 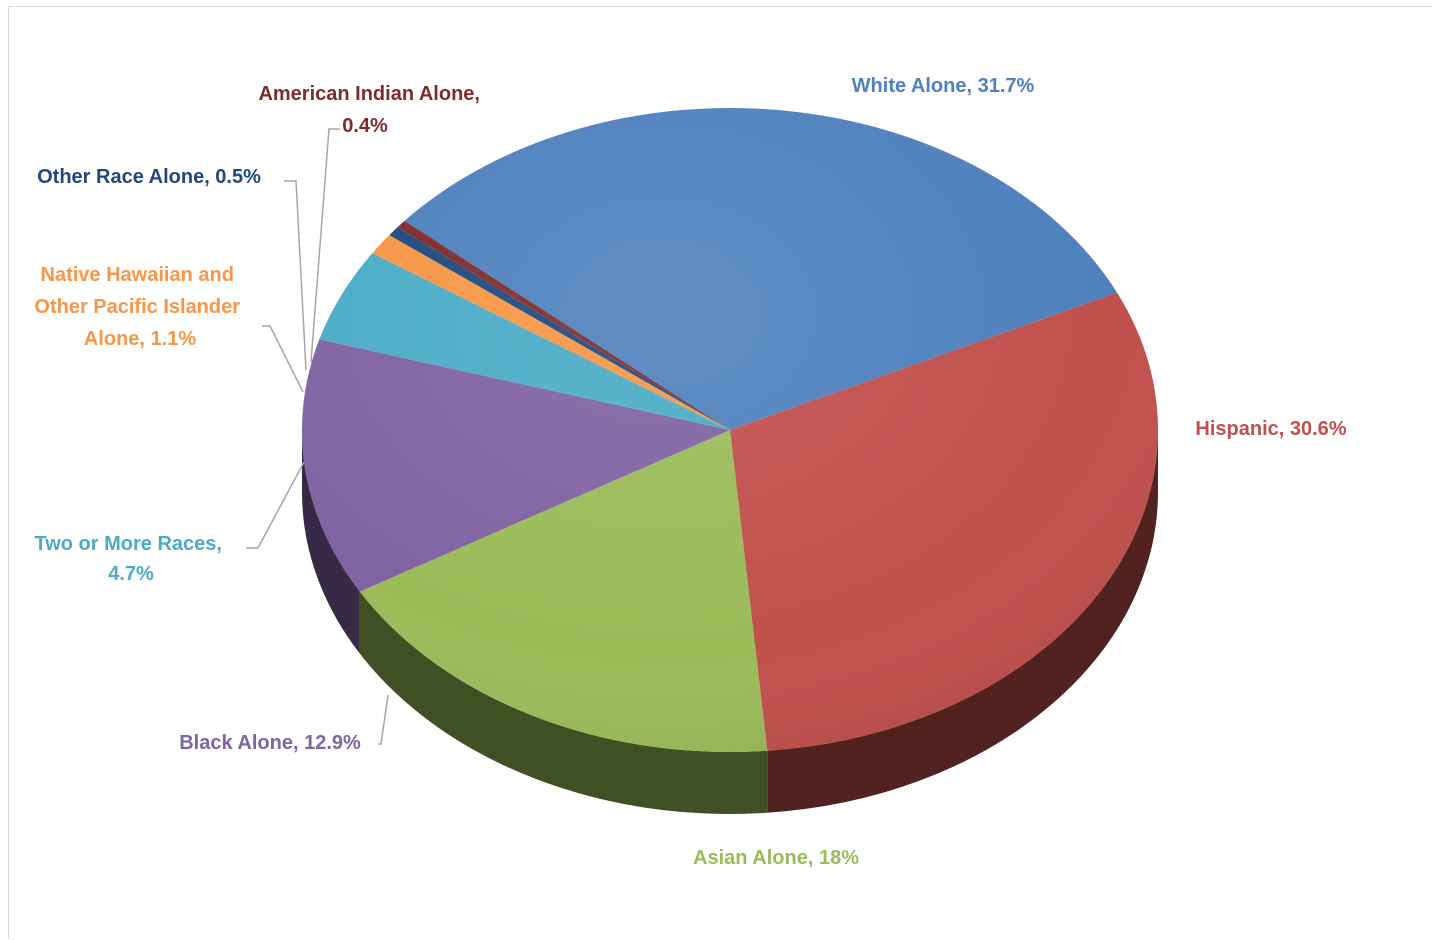 What do you see at coordinates (325, 245) in the screenshot?
I see `leader-american-indian` at bounding box center [325, 245].